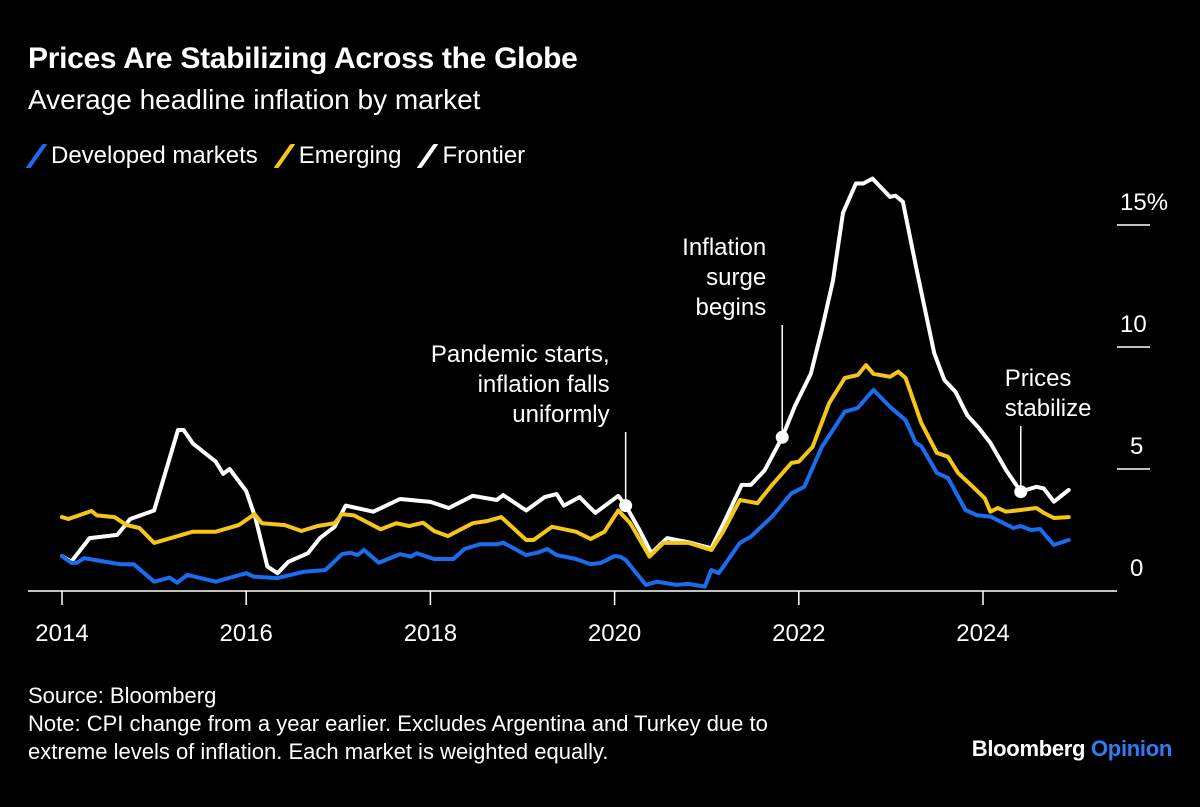 The width and height of the screenshot is (1200, 807). What do you see at coordinates (982, 633) in the screenshot?
I see `x-tick-label: 2024` at bounding box center [982, 633].